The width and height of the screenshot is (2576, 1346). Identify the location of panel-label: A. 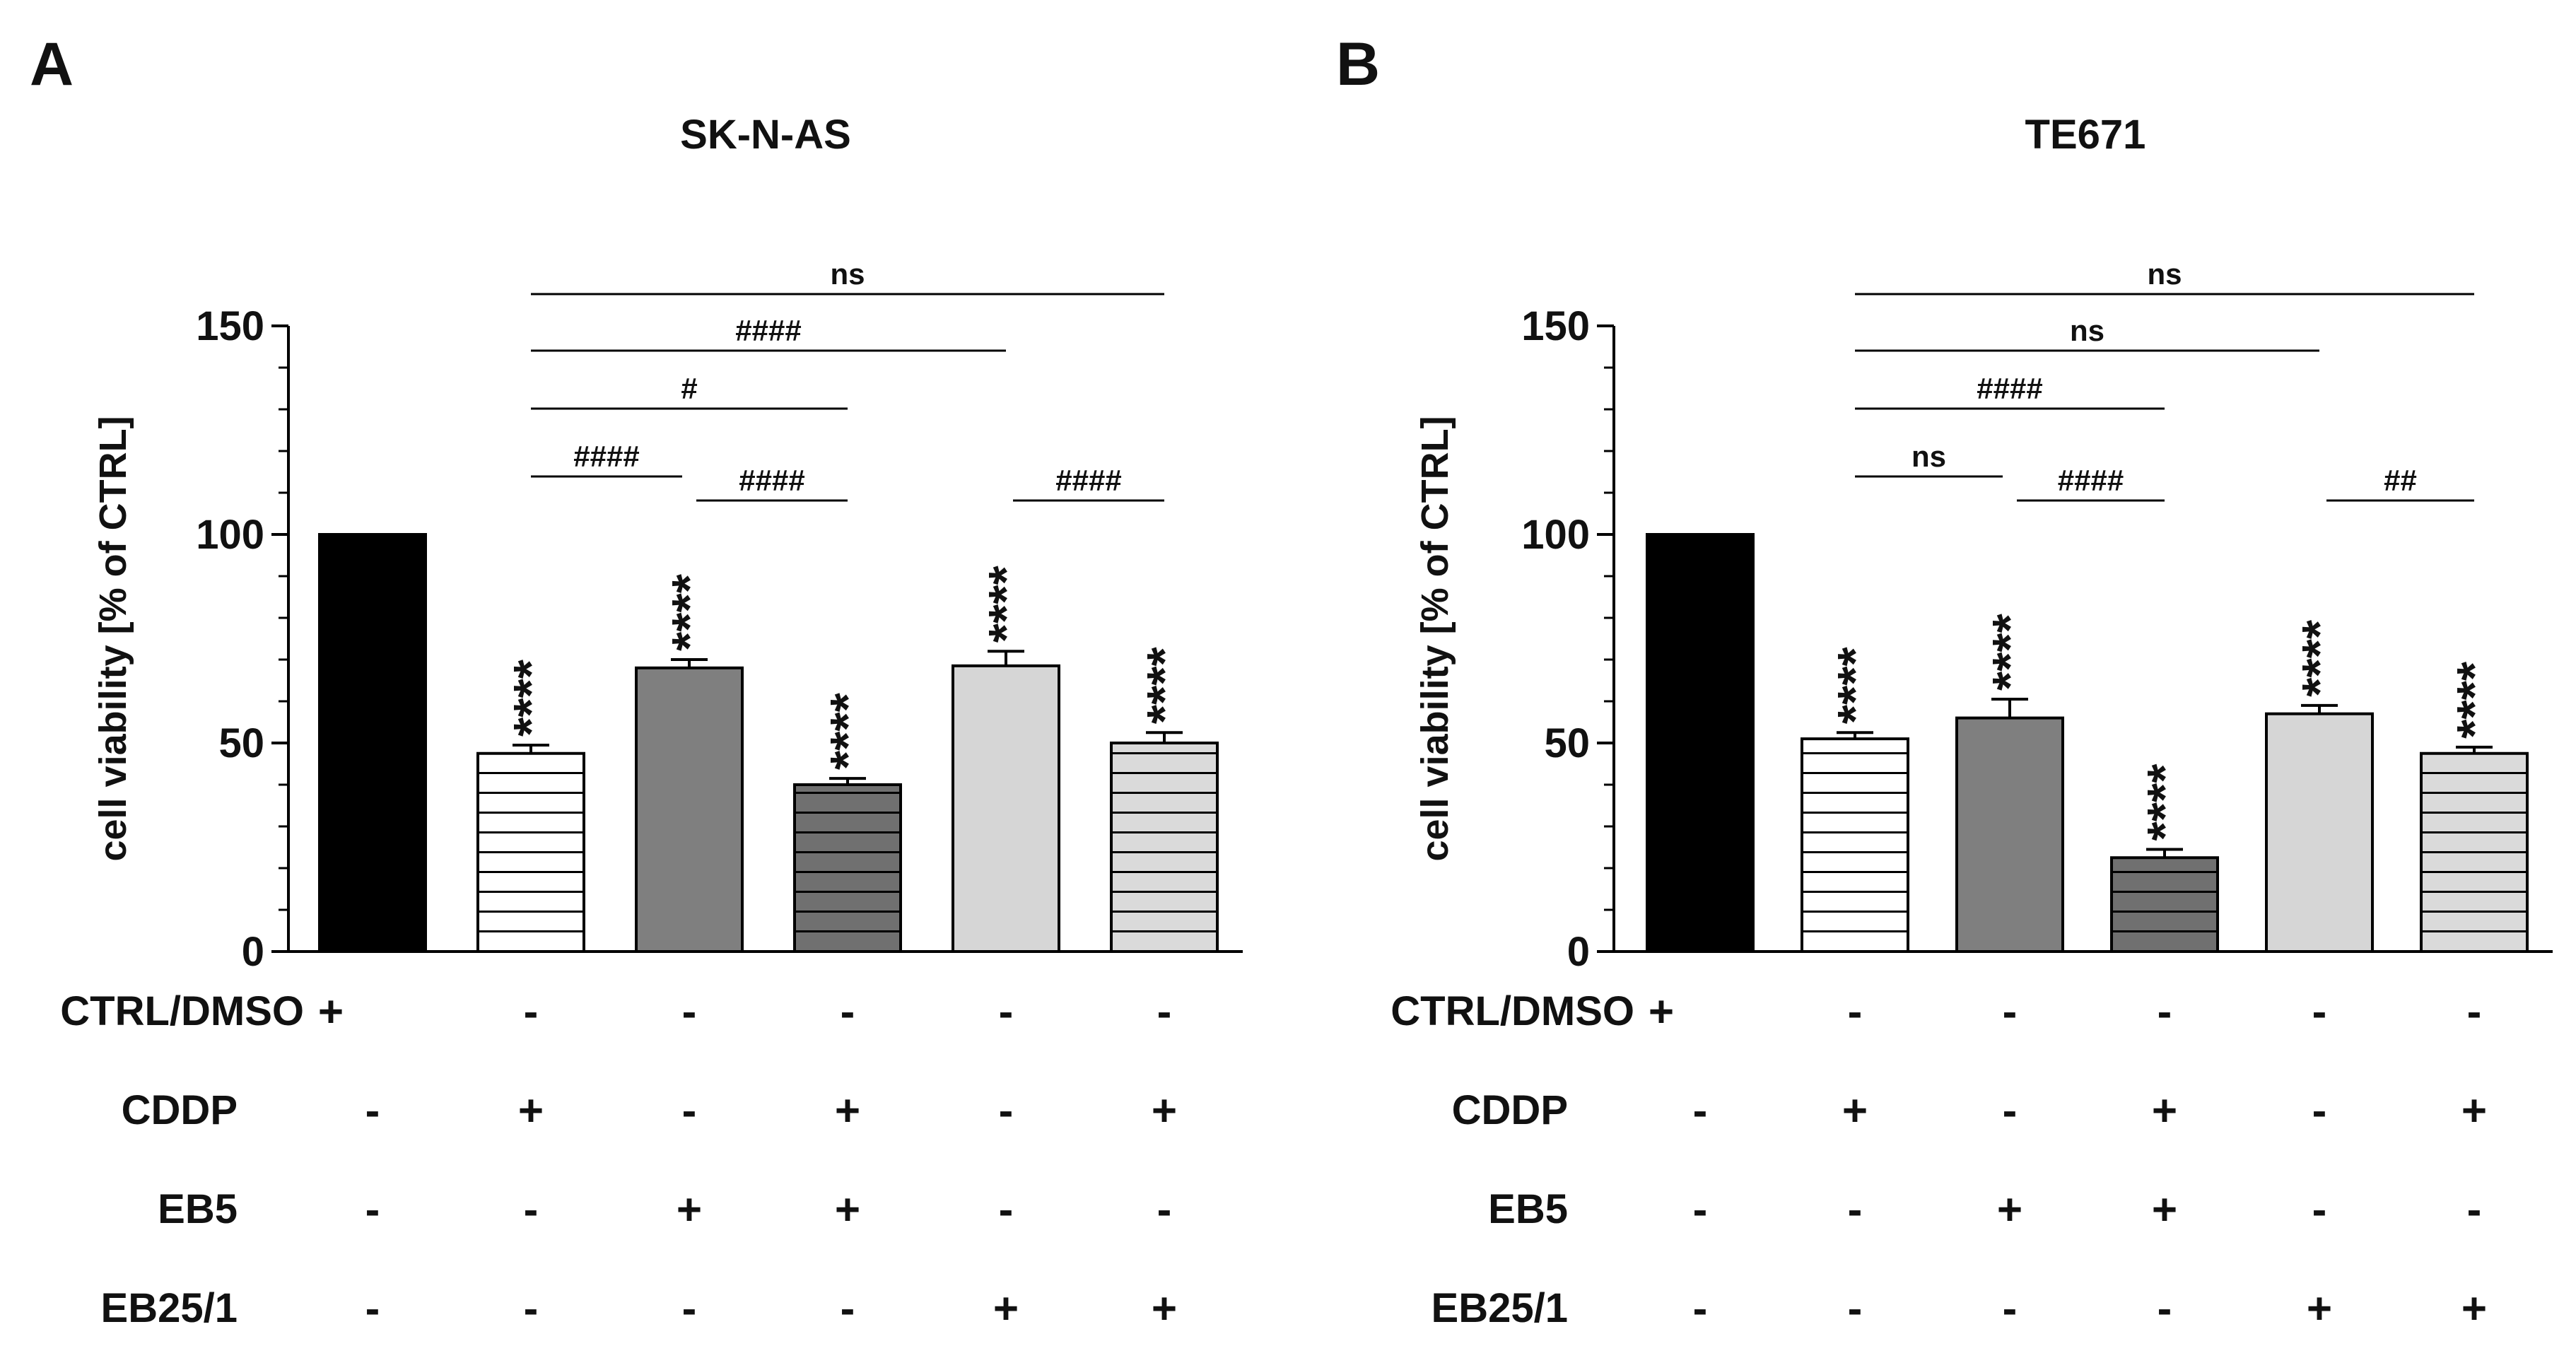
(52, 64).